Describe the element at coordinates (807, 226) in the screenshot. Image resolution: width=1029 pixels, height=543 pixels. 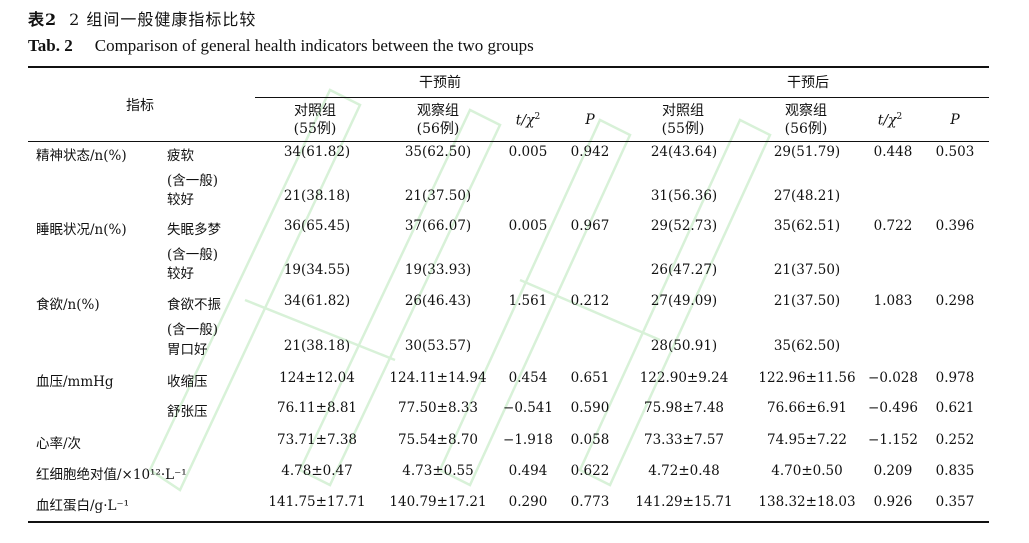
I see `table-cell-o2: 35(62.51)` at that location.